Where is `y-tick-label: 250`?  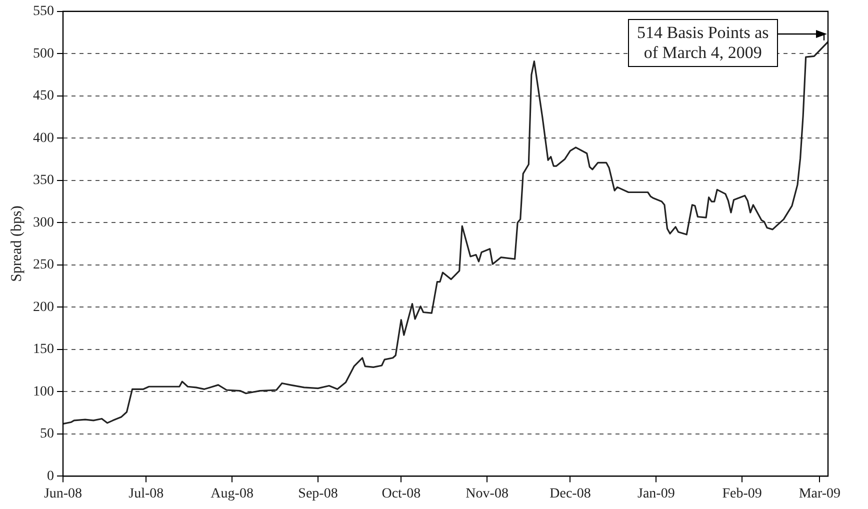
y-tick-label: 250 is located at coordinates (43, 265).